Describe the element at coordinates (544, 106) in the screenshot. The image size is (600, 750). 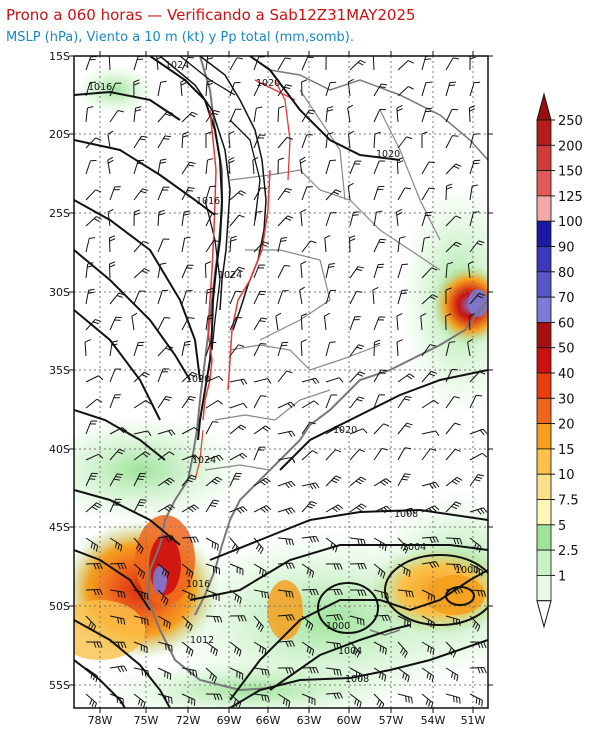
I see `colorbar-top-arrow` at that location.